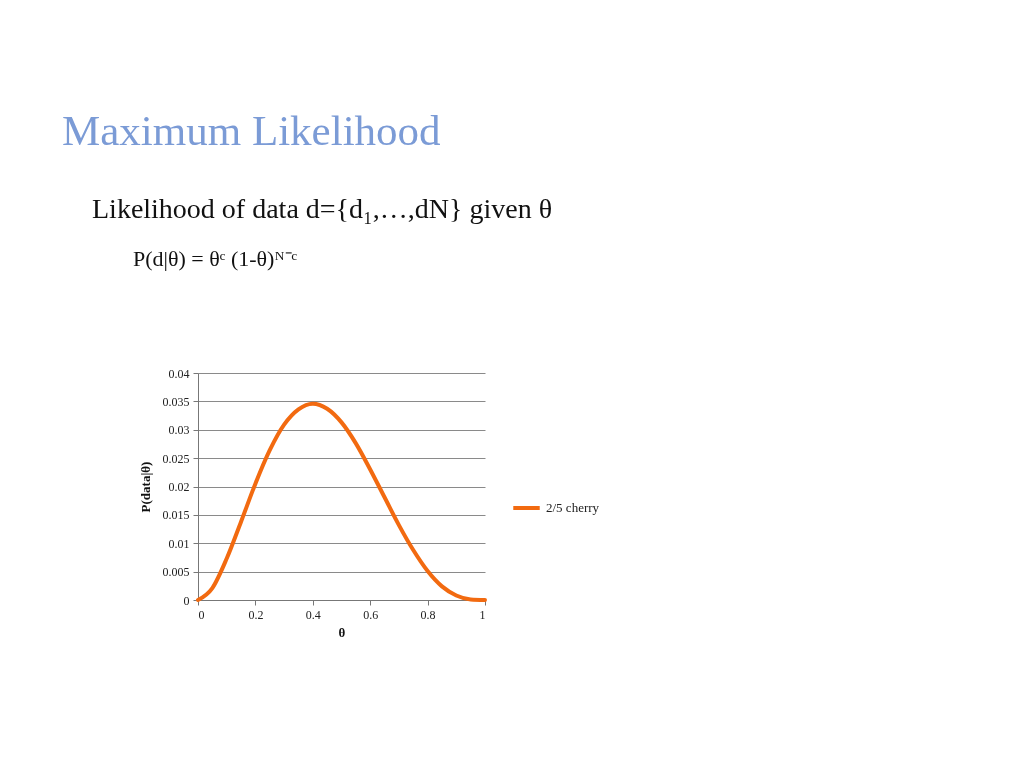 The width and height of the screenshot is (1024, 768). What do you see at coordinates (251, 130) in the screenshot?
I see `chart-title: Maximum Likelihood` at bounding box center [251, 130].